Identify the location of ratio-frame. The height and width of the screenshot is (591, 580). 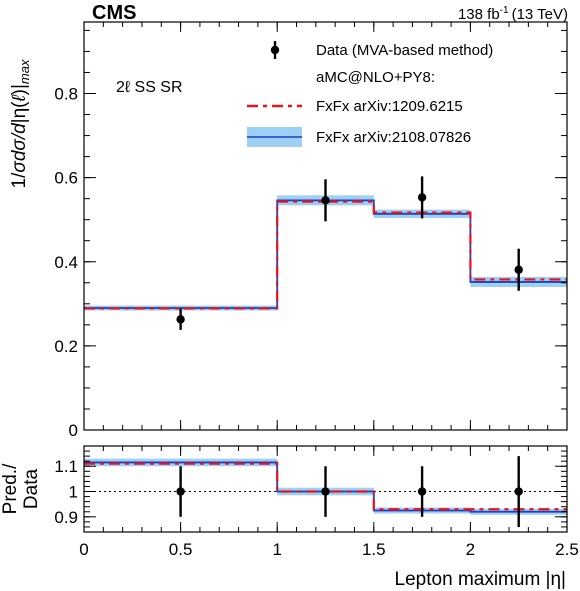
(325, 489).